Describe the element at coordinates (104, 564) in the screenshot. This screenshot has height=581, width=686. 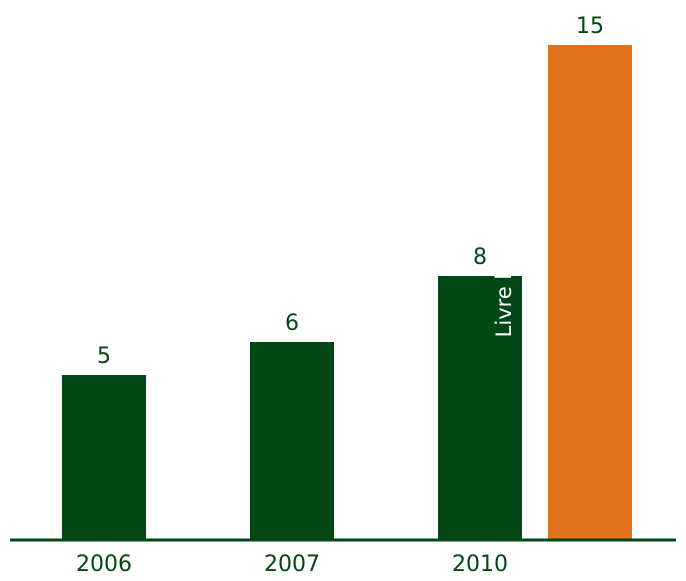
I see `x-tick-label-0: 2006` at that location.